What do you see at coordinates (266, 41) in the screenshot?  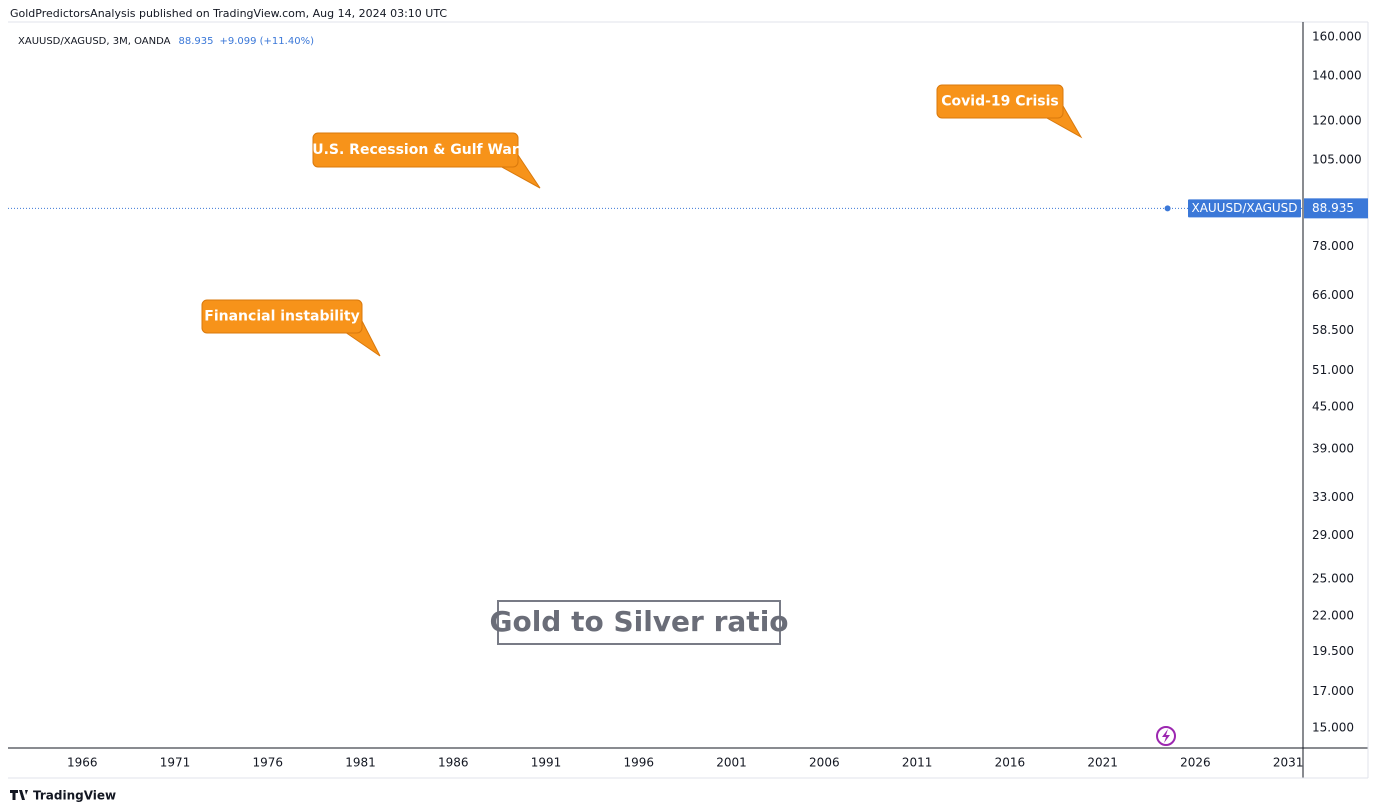 I see `legend-change: +9.099 (+11.40%)` at bounding box center [266, 41].